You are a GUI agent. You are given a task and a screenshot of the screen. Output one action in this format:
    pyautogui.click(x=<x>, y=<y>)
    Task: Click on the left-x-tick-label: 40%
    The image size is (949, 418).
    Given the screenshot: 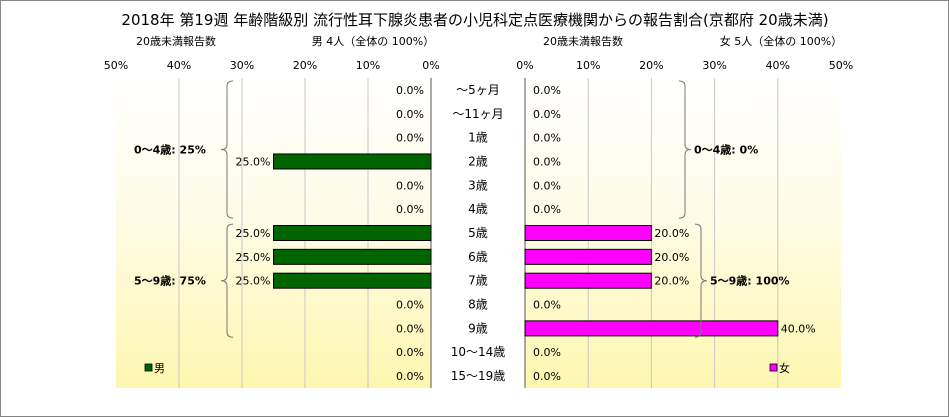 What is the action you would take?
    pyautogui.click(x=179, y=65)
    